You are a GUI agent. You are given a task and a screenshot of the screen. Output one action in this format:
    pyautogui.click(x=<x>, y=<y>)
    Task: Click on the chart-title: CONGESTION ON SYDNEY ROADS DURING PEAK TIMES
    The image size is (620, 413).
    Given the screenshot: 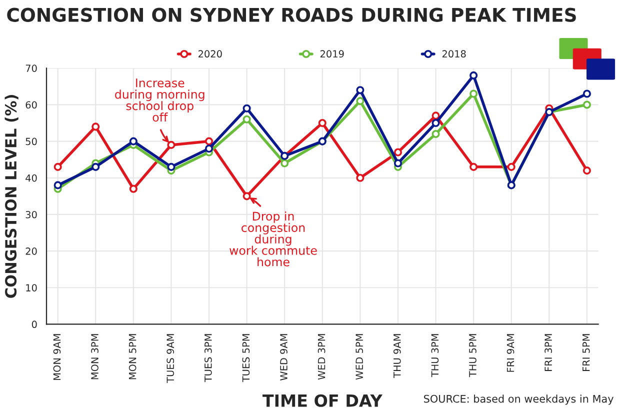 What is the action you would take?
    pyautogui.click(x=291, y=15)
    